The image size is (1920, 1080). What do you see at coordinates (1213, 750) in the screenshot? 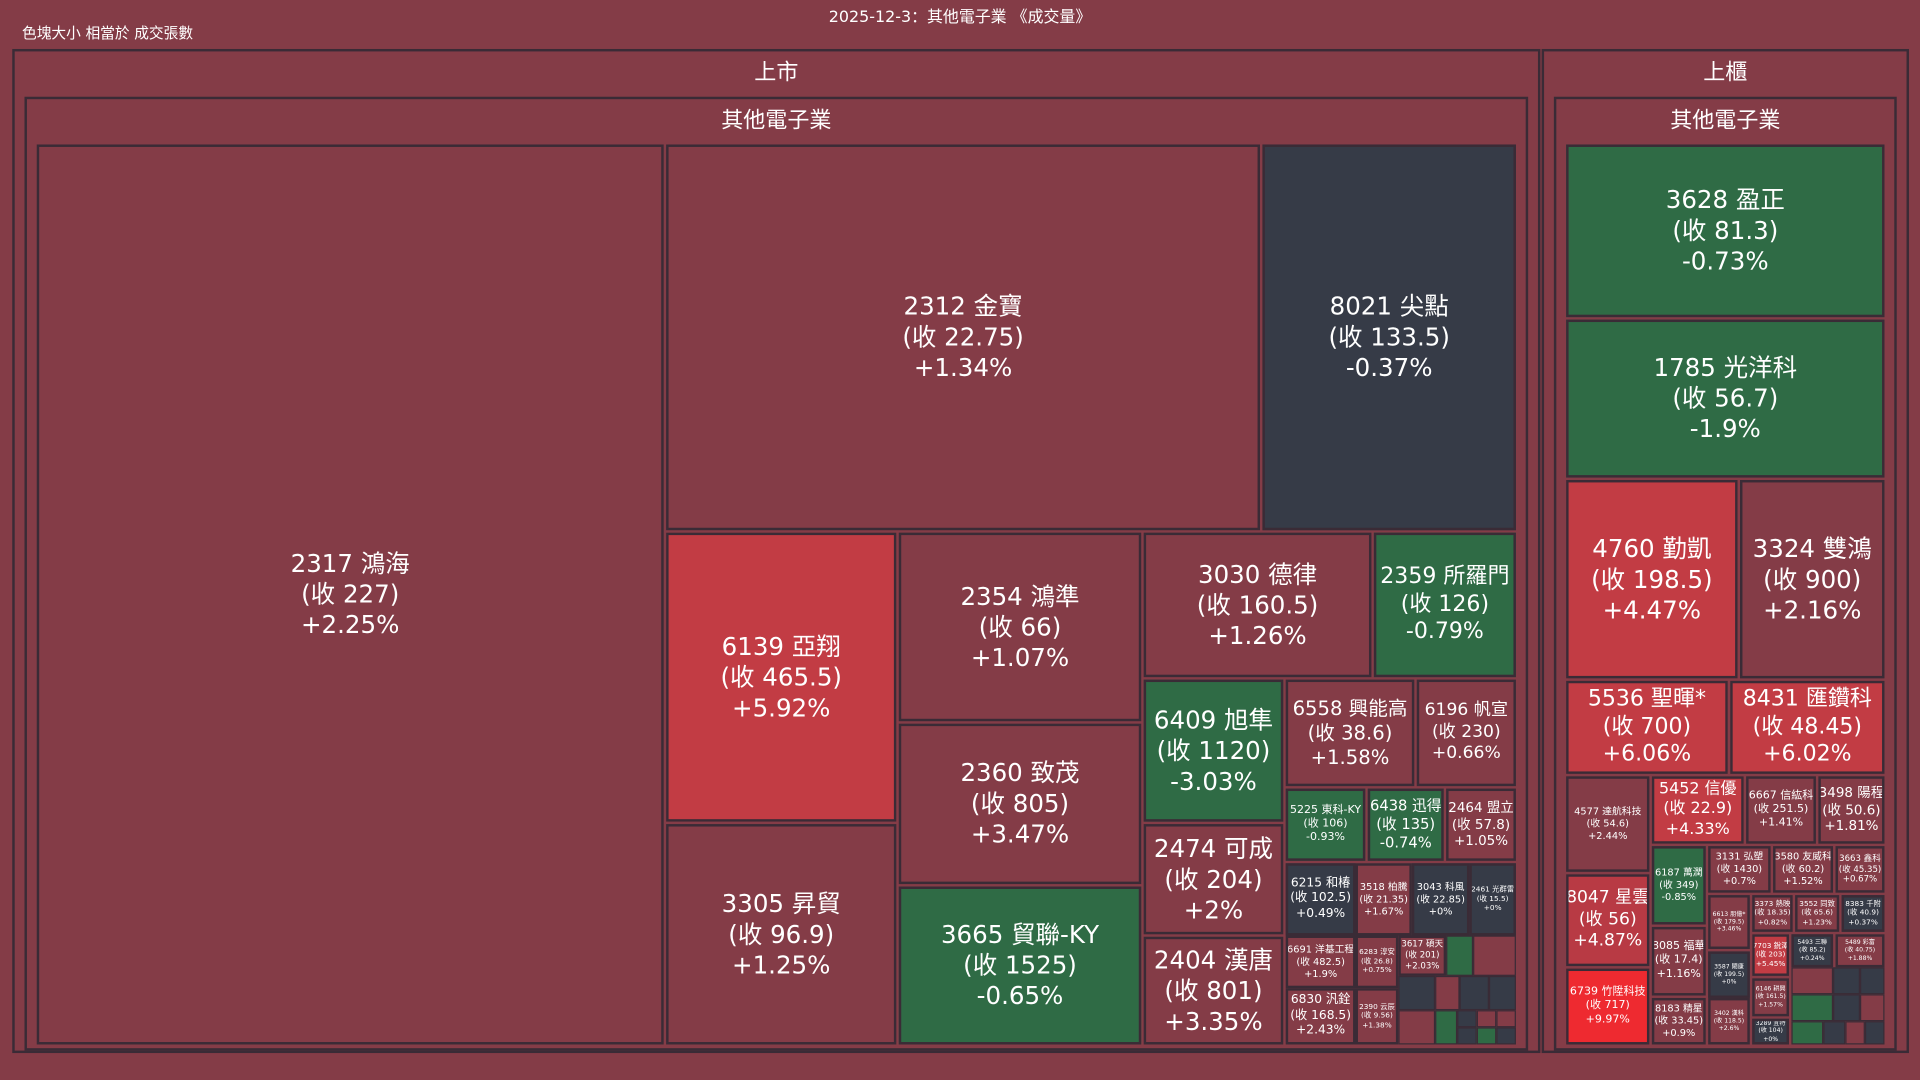
I see `stock-tile: 6409 旭隼 (收 1120) -3.03%` at bounding box center [1213, 750].